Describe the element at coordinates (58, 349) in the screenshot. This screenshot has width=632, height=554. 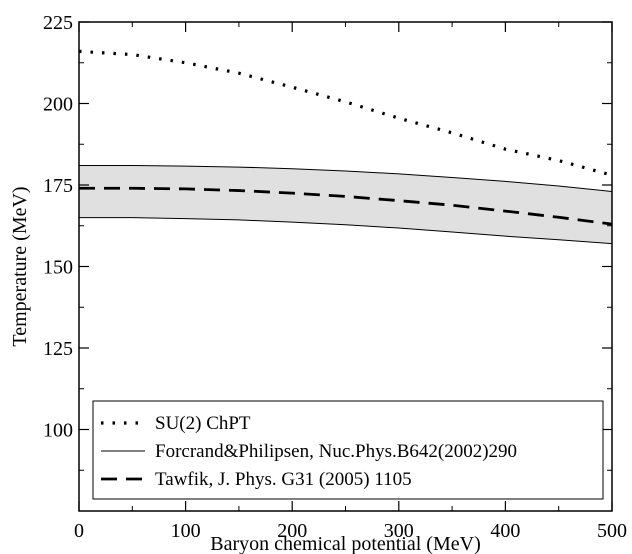
I see `y-tick-label: 125` at that location.